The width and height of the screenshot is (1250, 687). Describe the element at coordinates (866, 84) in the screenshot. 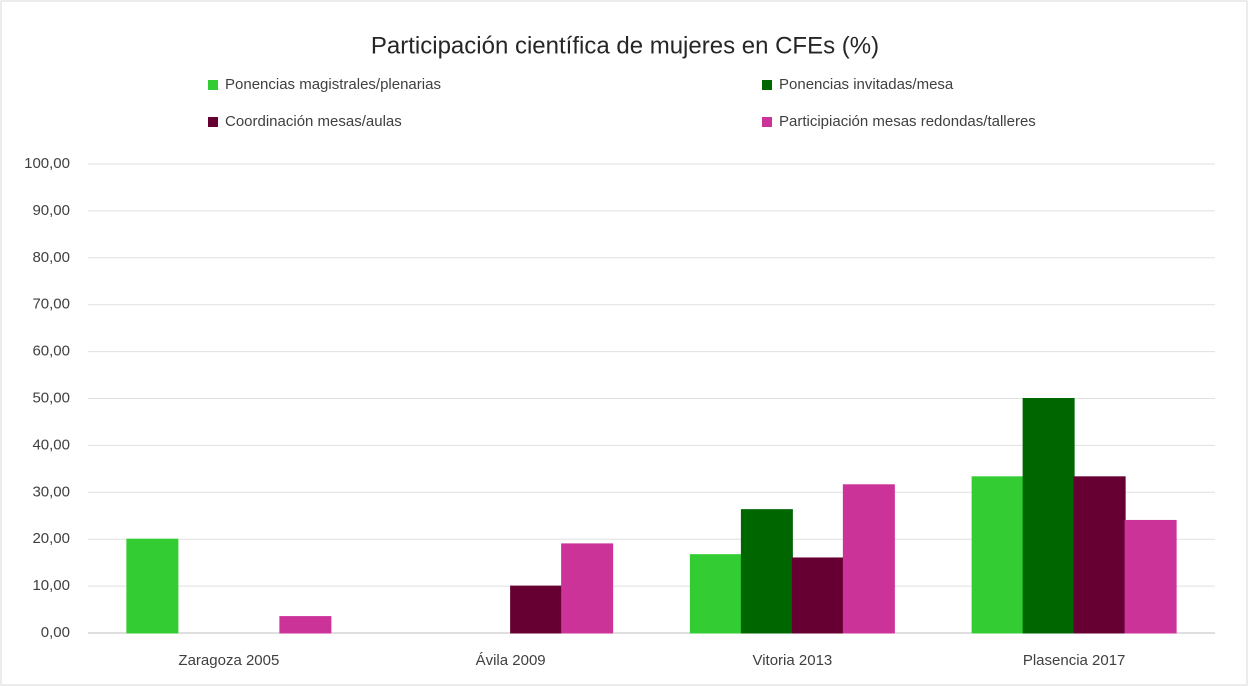

I see `legend-label: Ponencias invitadas/mesa` at that location.